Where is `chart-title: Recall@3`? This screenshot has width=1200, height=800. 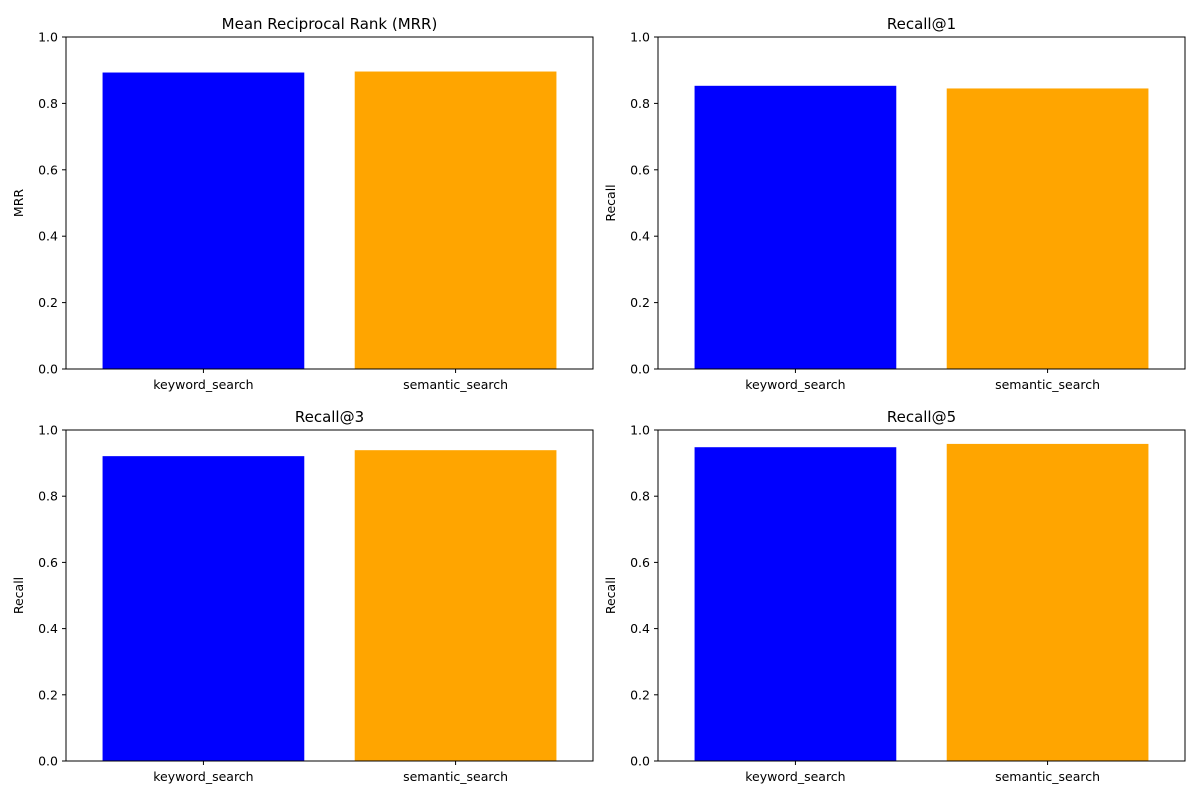
chart-title: Recall@3 is located at coordinates (329, 417).